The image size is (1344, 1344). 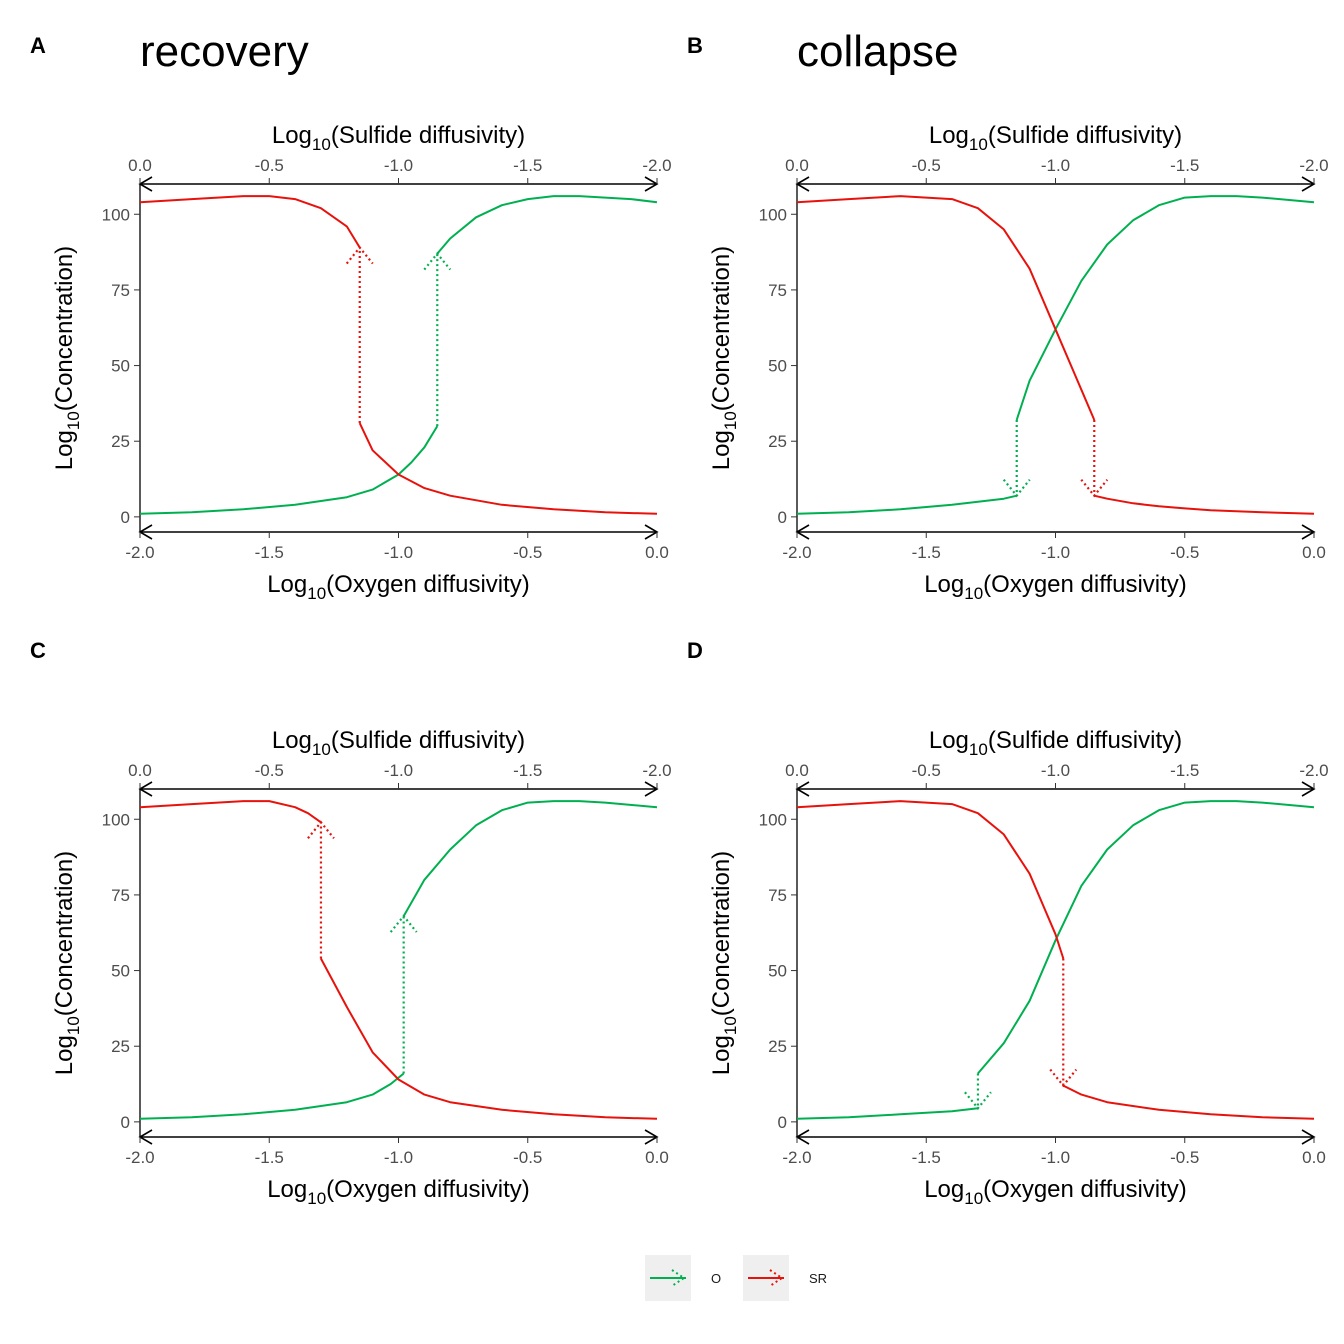 I want to click on legend: O SR, so click(x=736, y=1278).